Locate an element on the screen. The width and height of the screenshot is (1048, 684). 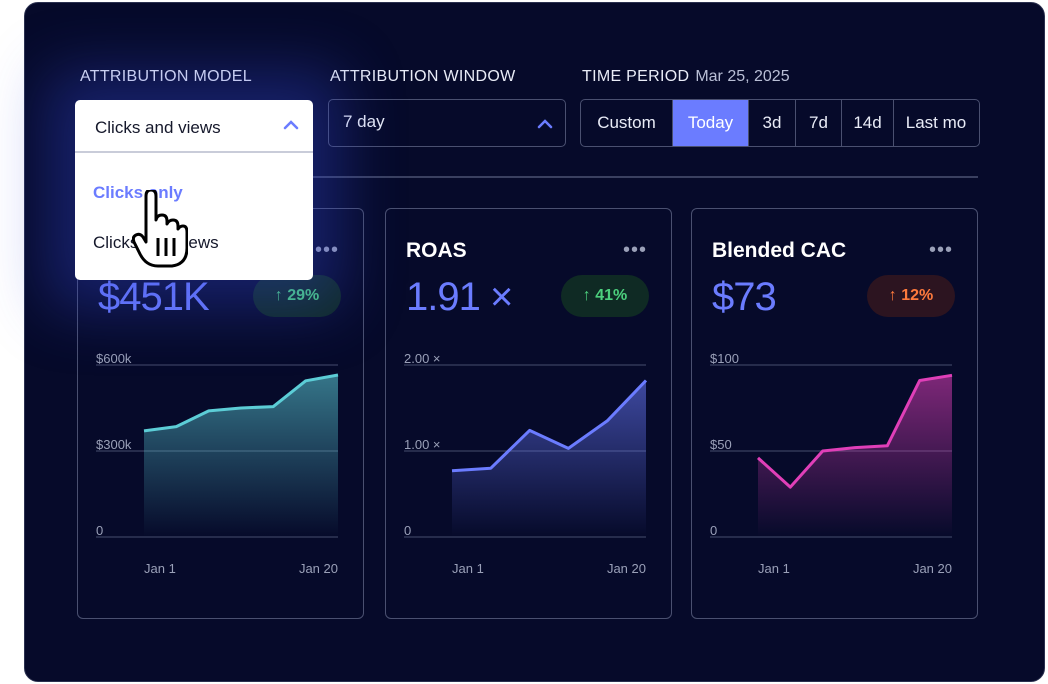
y-tick-label: $300k is located at coordinates (114, 444).